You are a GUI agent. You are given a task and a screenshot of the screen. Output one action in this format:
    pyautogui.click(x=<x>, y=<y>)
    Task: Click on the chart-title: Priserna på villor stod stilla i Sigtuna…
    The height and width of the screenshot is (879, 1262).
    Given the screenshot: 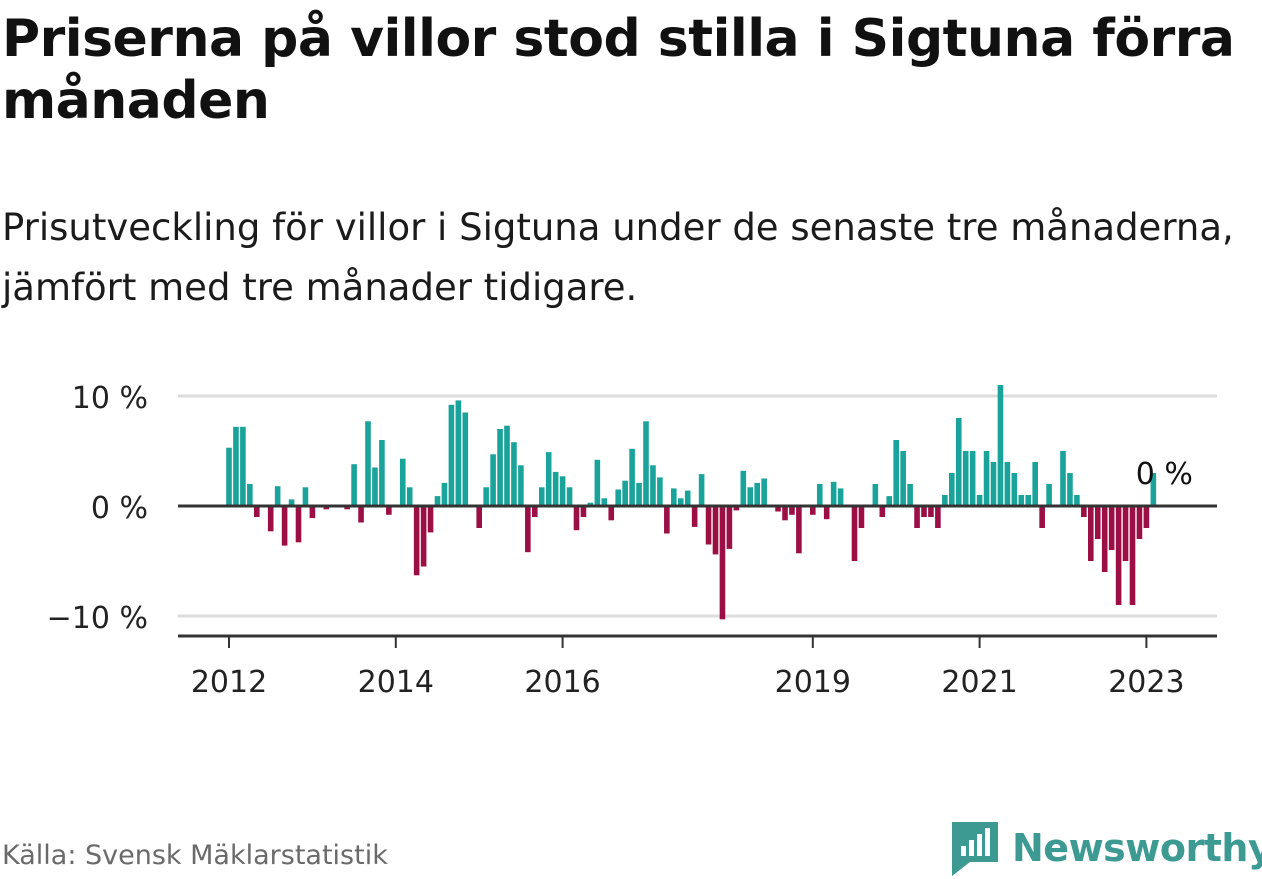 What is the action you would take?
    pyautogui.click(x=618, y=70)
    